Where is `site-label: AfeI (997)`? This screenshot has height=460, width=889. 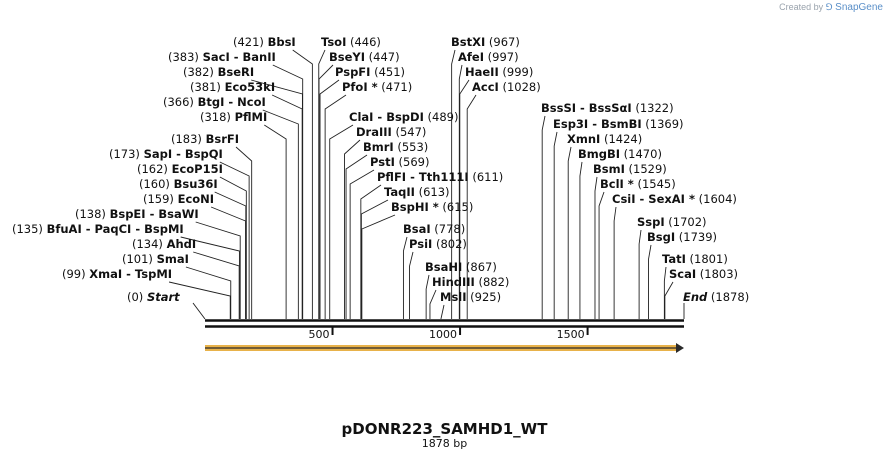
site-label: AfeI (997) is located at coordinates (488, 57).